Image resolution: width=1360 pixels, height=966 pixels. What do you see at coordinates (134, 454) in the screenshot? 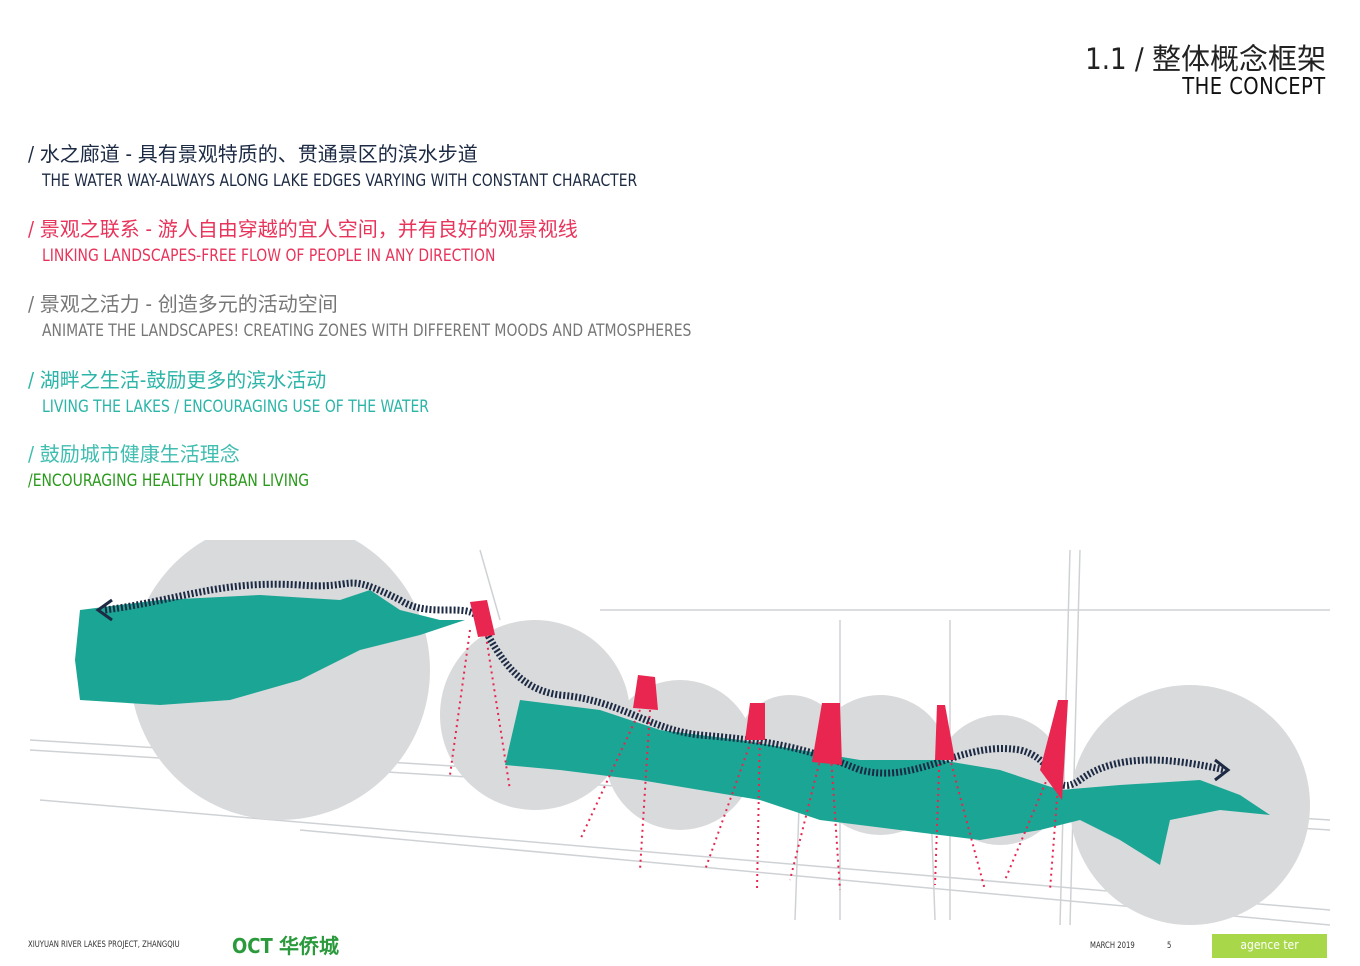
I see `concept-zh: / 鼓励城市健康生活理念` at bounding box center [134, 454].